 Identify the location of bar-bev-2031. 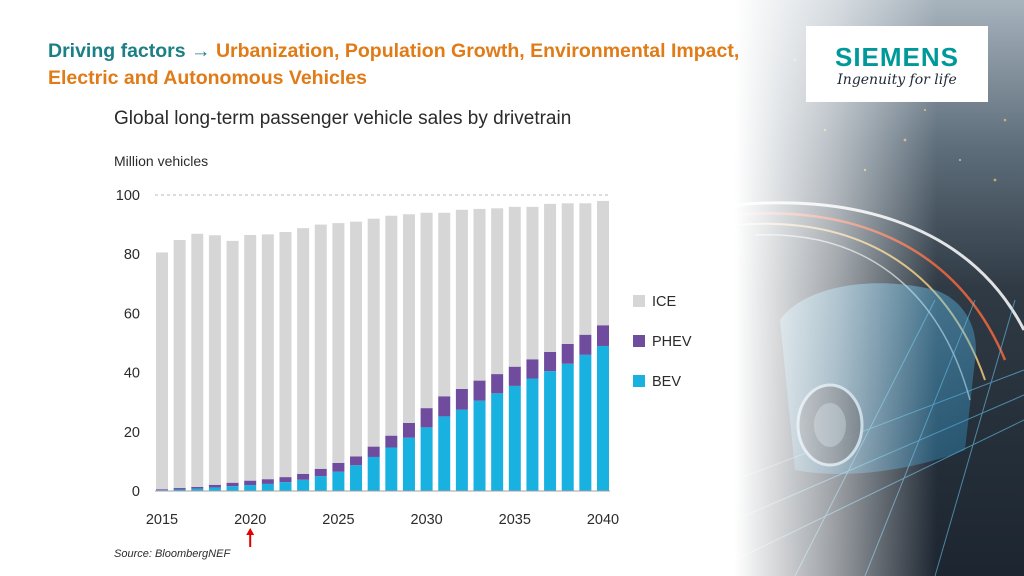
(444, 453).